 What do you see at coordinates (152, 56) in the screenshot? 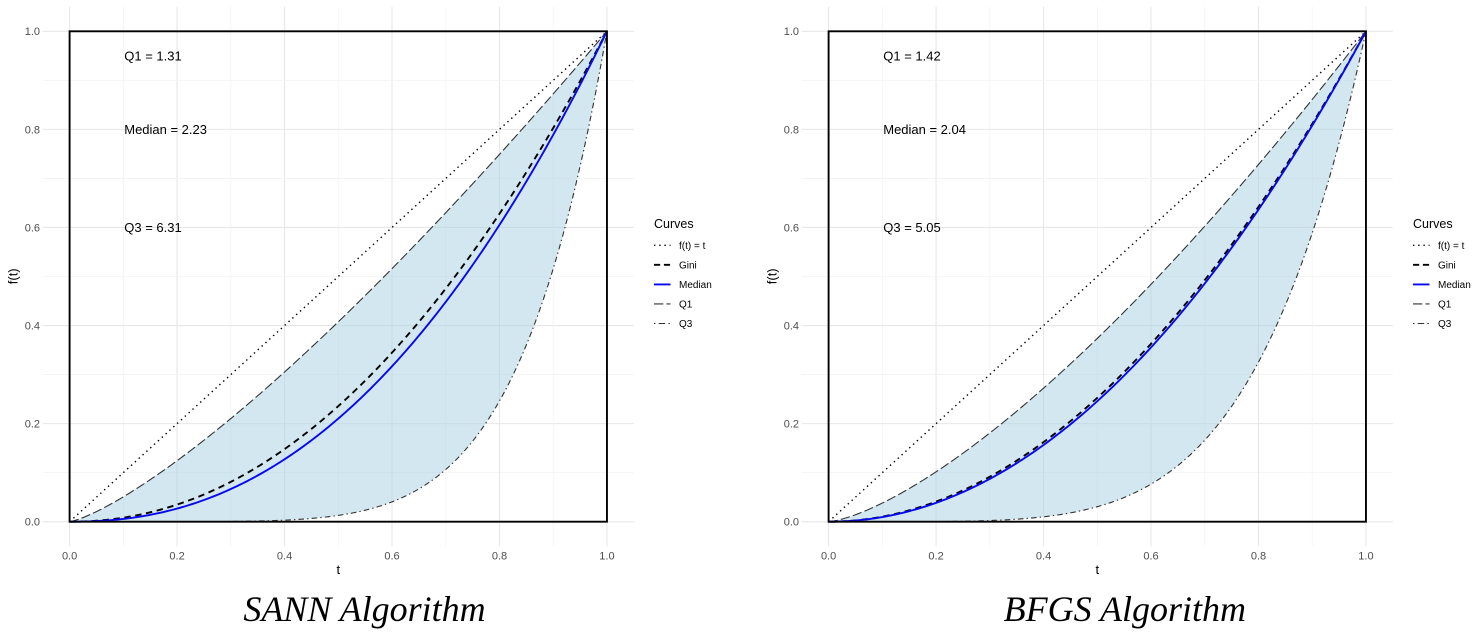
I see `svg-text: Q1 = 1.31` at bounding box center [152, 56].